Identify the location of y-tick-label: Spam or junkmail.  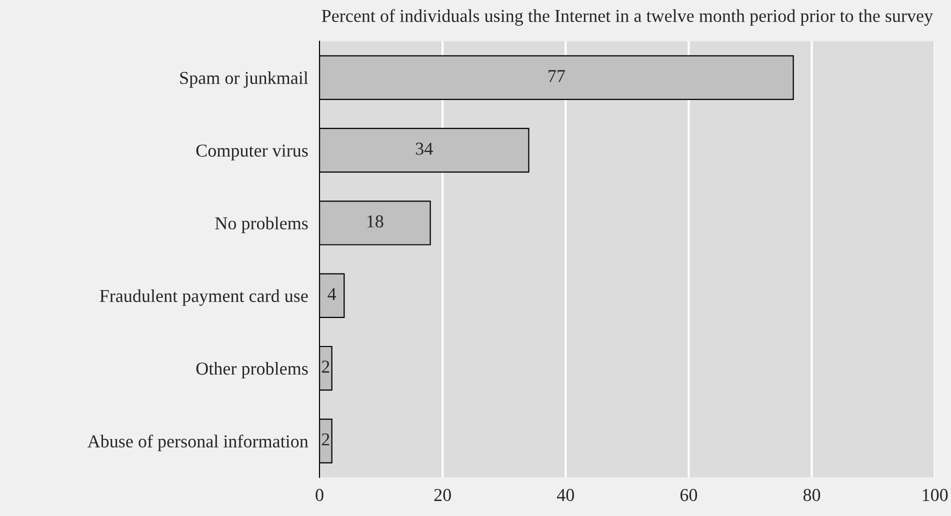
(244, 79).